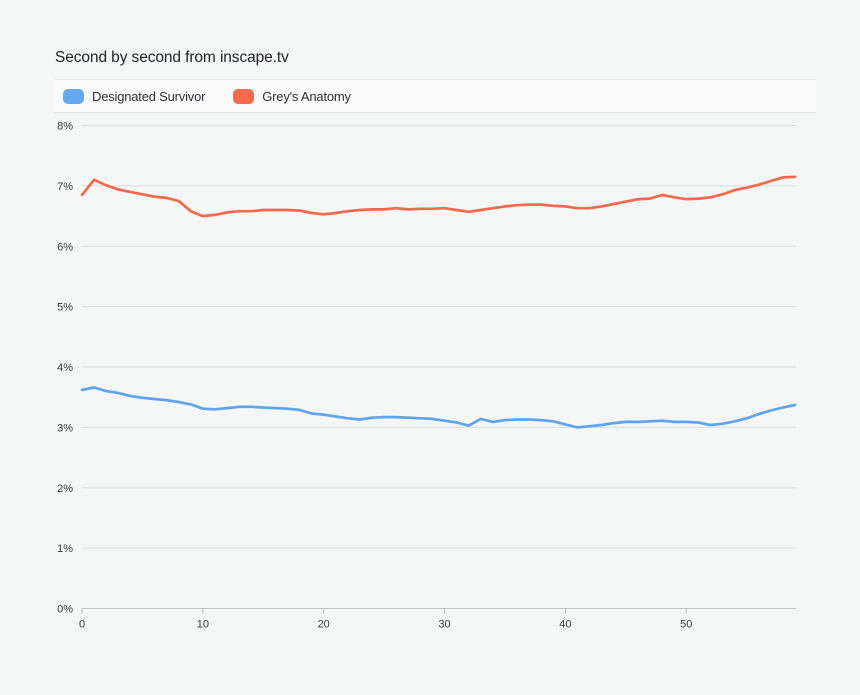  What do you see at coordinates (244, 96) in the screenshot?
I see `legend-swatch-greys-anatomy` at bounding box center [244, 96].